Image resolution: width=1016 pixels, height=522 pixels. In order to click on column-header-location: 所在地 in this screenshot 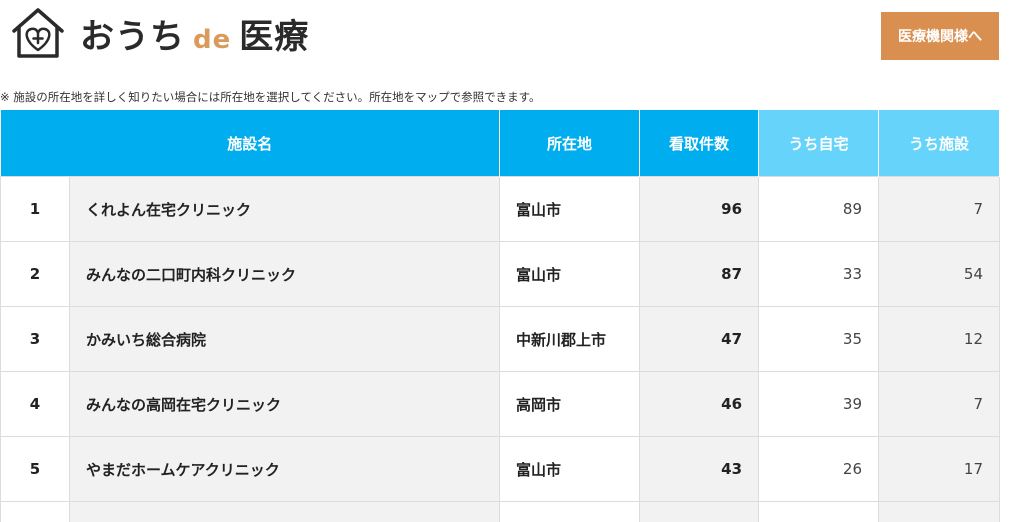, I will do `click(570, 143)`.